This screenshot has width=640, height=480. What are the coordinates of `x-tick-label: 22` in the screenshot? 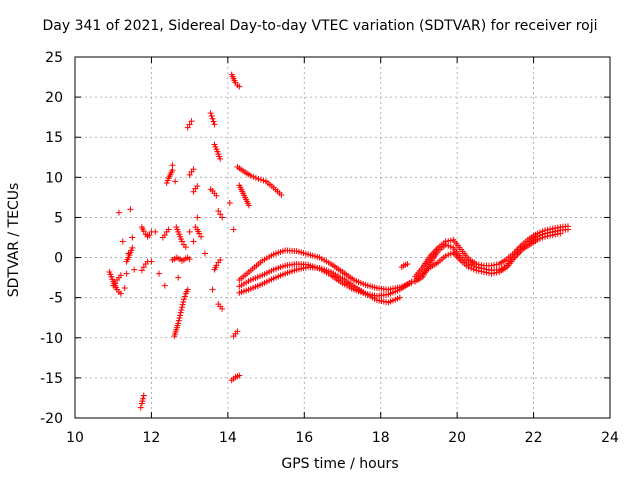 It's located at (534, 438).